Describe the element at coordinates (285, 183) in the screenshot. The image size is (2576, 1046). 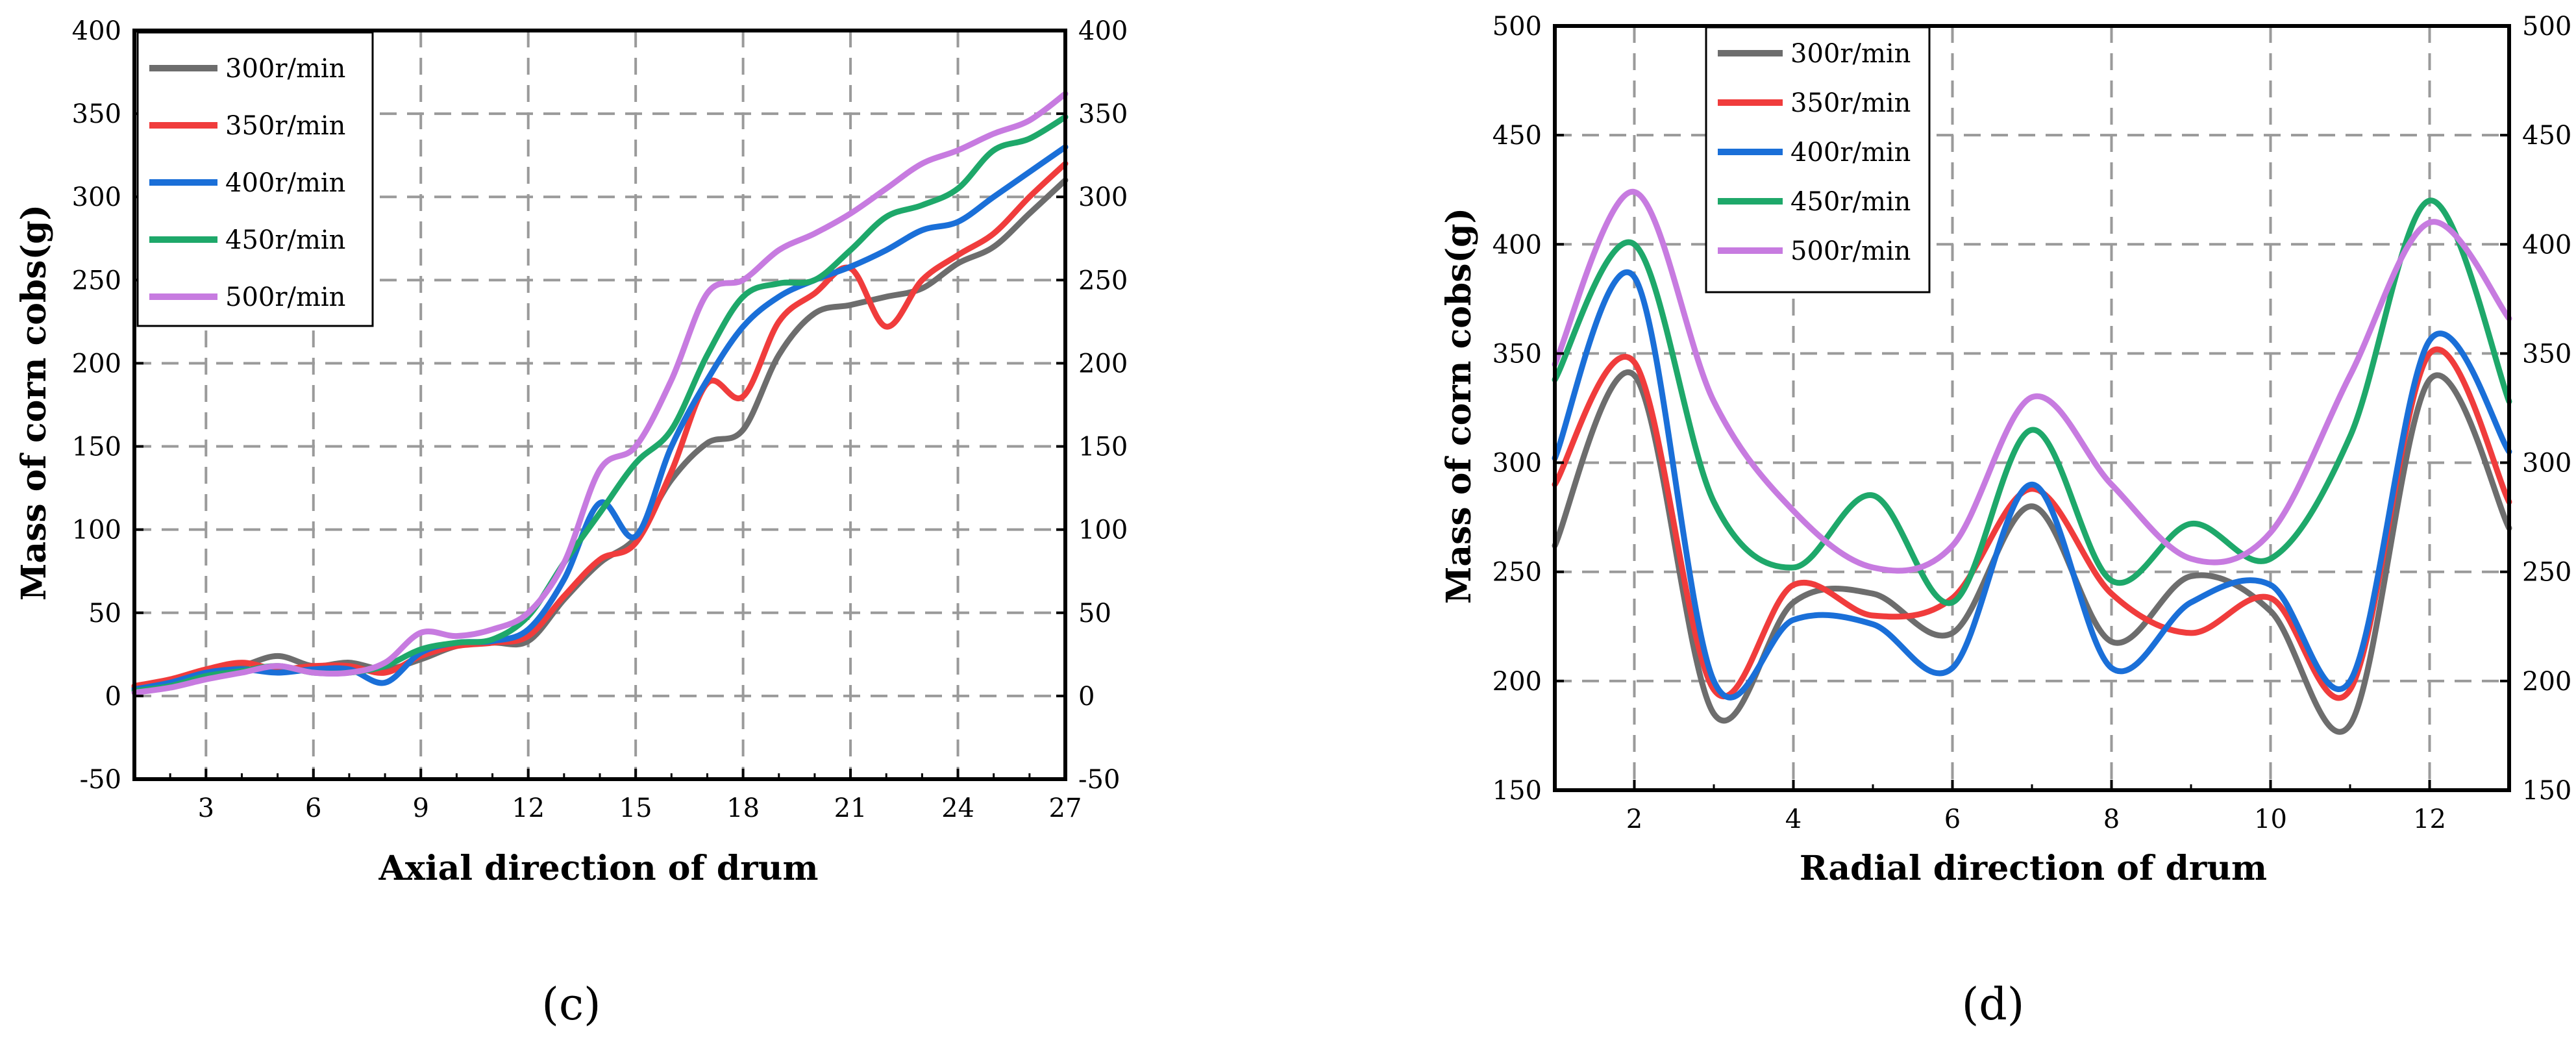
I see `chart-c-legend-label: 400r/min` at that location.